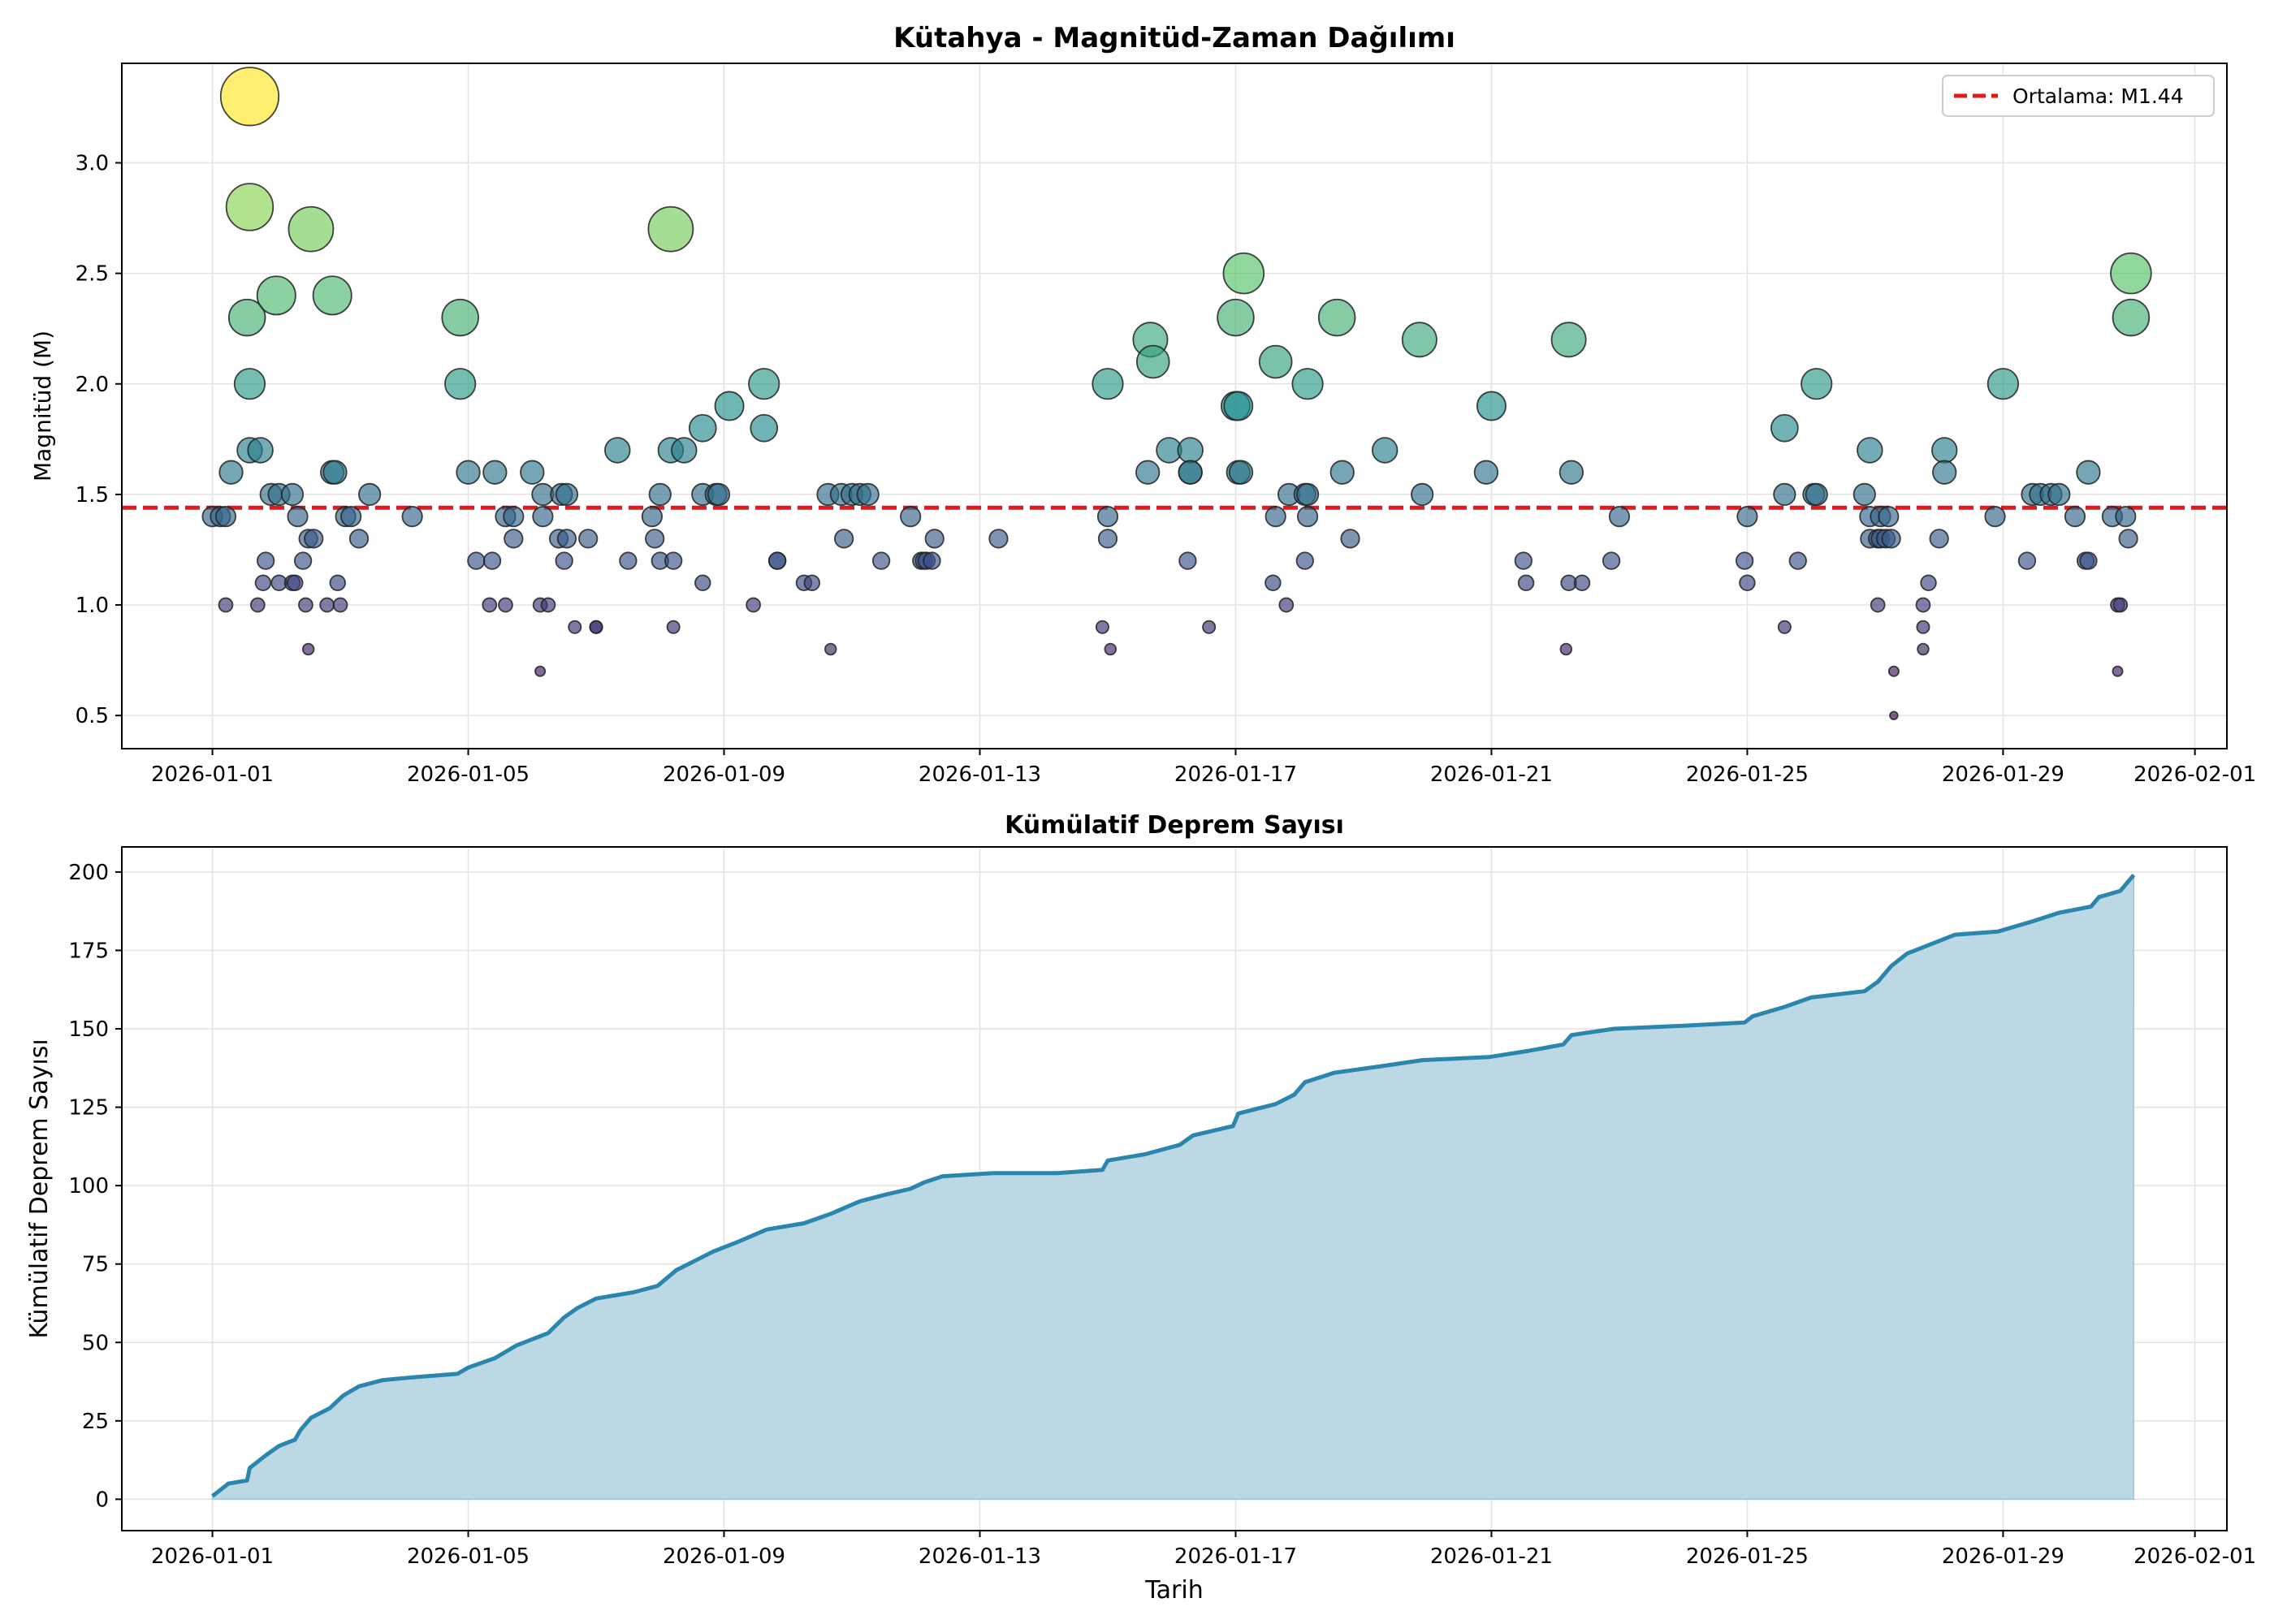 The width and height of the screenshot is (2274, 1624). Describe the element at coordinates (1174, 38) in the screenshot. I see `chart-title: Kütahya - Magnitüd-Zaman Dağılımı` at that location.